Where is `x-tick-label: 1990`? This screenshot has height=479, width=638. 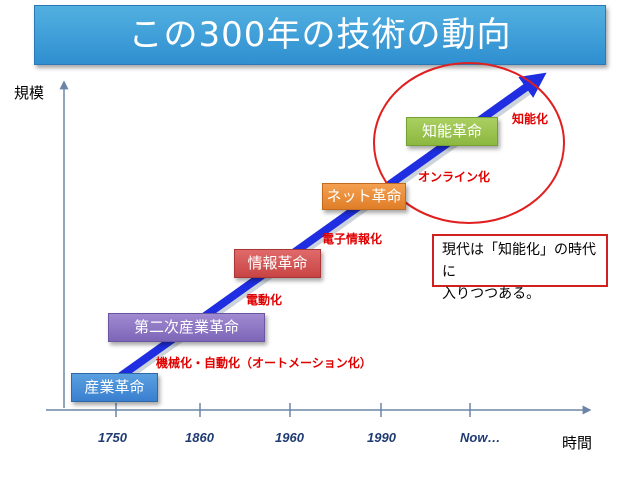 x-tick-label: 1990 is located at coordinates (381, 437).